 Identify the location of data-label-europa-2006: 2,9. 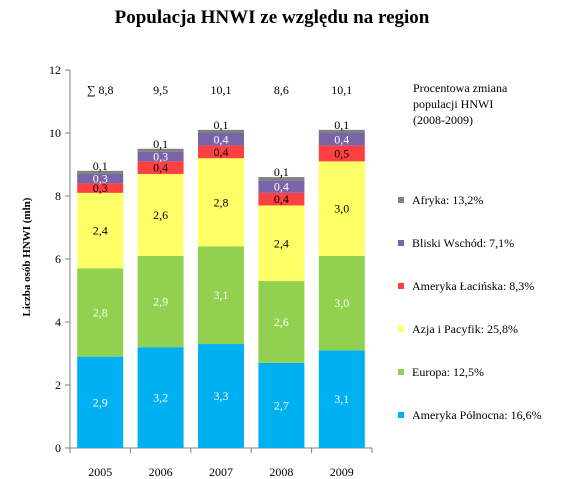
(160, 302).